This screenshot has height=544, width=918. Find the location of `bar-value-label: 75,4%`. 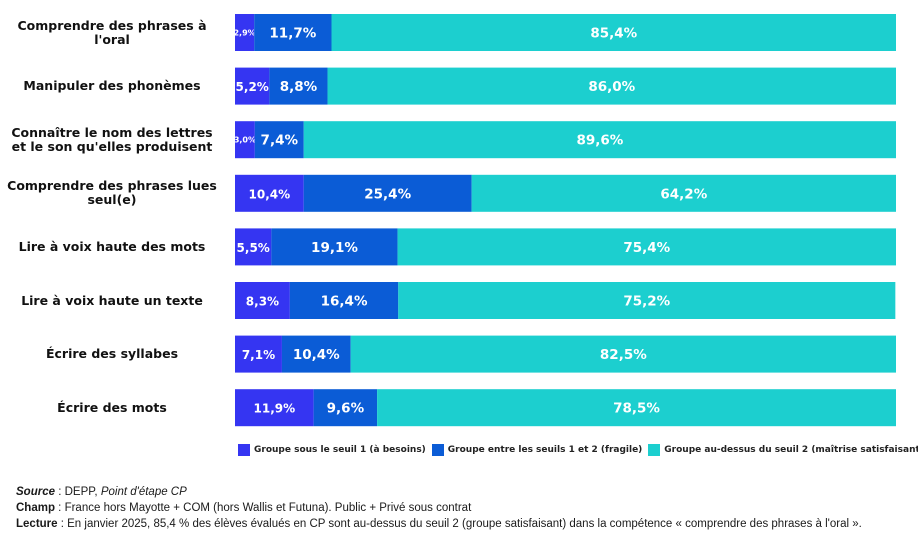

bar-value-label: 75,4% is located at coordinates (646, 248).